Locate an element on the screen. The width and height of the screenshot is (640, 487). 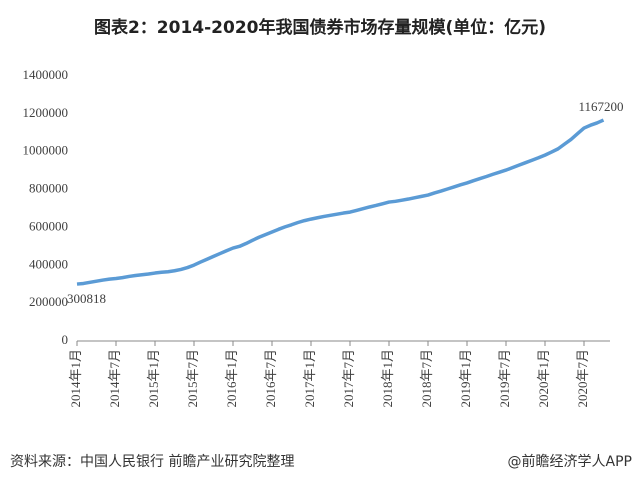
y-tick-label: 600000 is located at coordinates (48, 225).